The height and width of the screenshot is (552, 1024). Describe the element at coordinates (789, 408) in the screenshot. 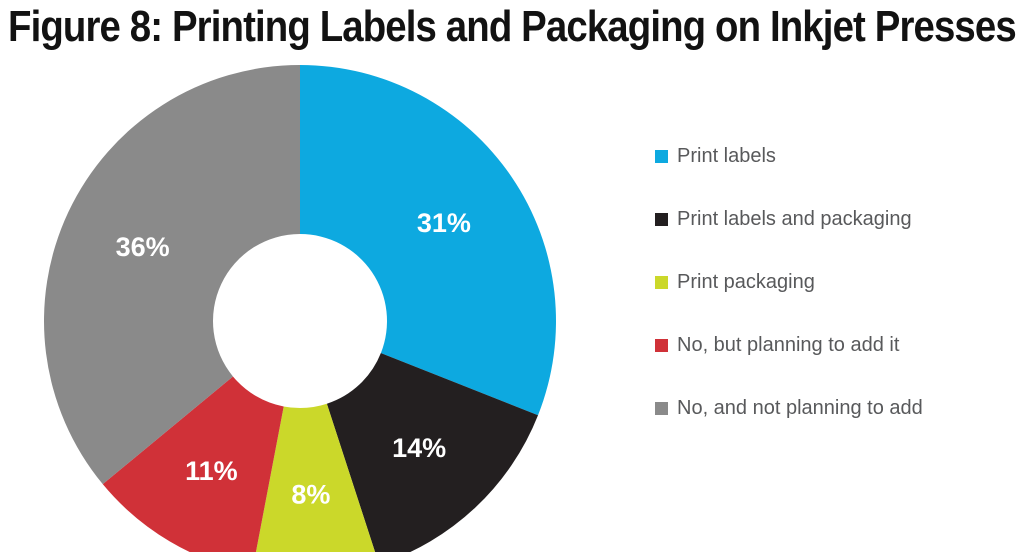

I see `legend-item-no-and-not-planning-to-add: No, and not planning to add` at that location.